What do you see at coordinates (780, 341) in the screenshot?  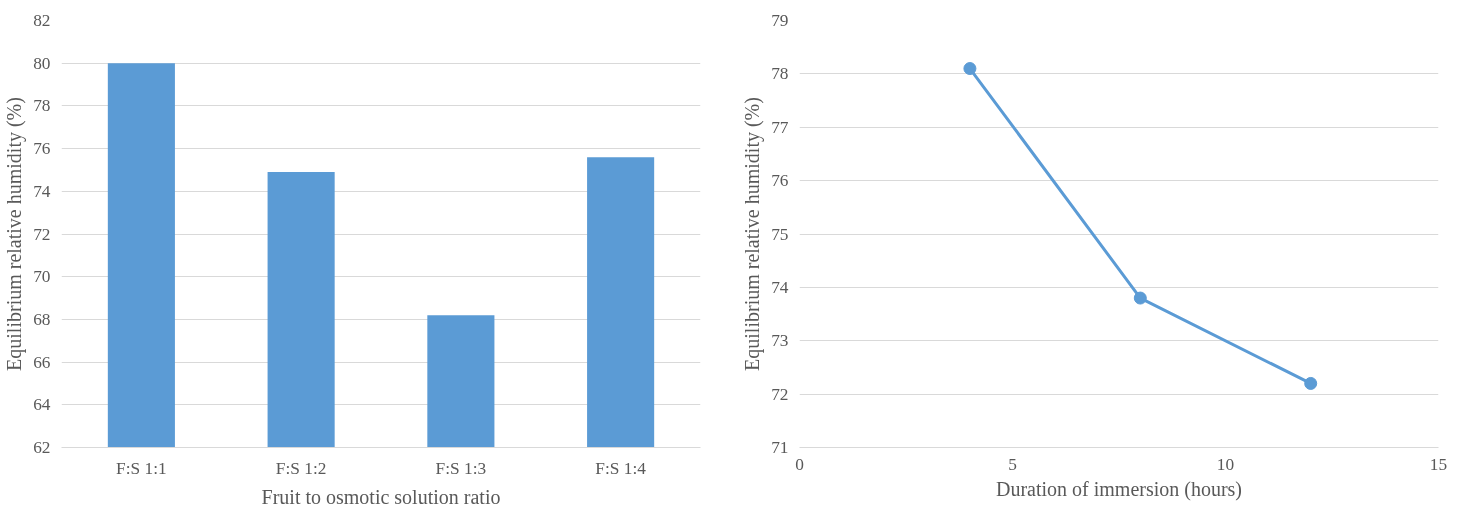 I see `y-tick-label: 73` at bounding box center [780, 341].